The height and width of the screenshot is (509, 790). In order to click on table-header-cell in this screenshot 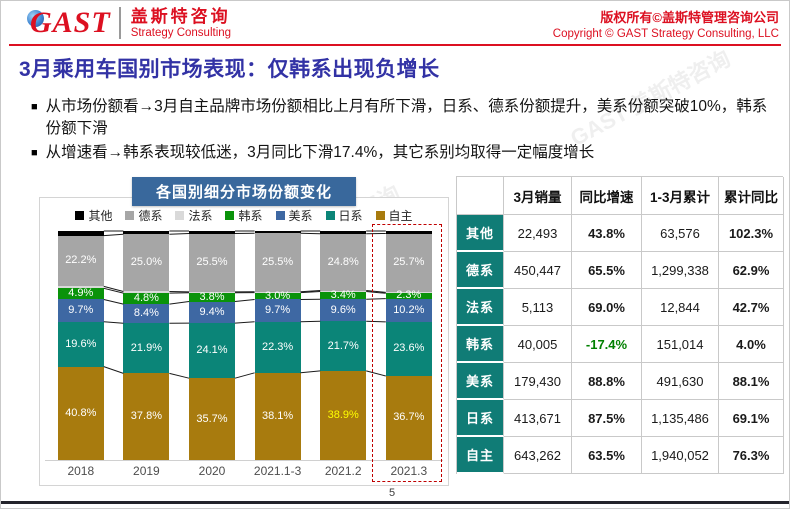, I will do `click(480, 196)`.